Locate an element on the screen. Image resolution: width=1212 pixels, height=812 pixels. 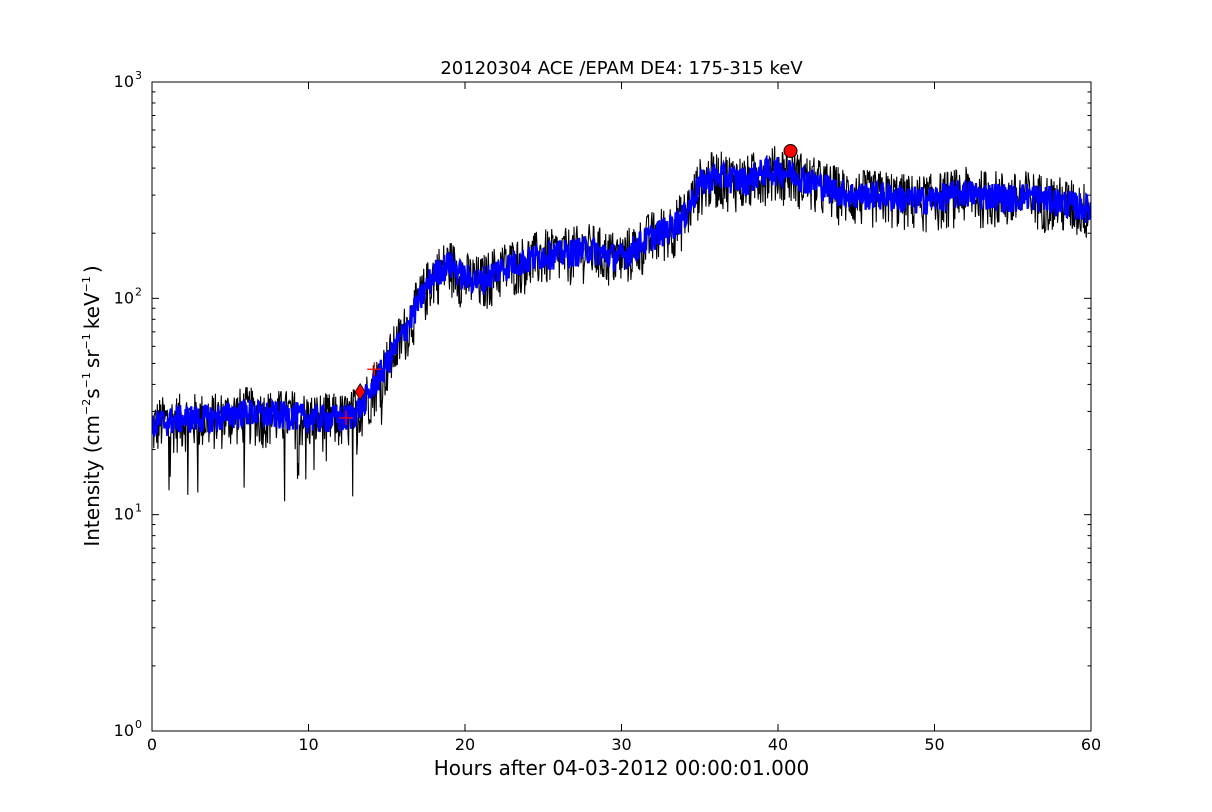
marker-circle is located at coordinates (790, 150).